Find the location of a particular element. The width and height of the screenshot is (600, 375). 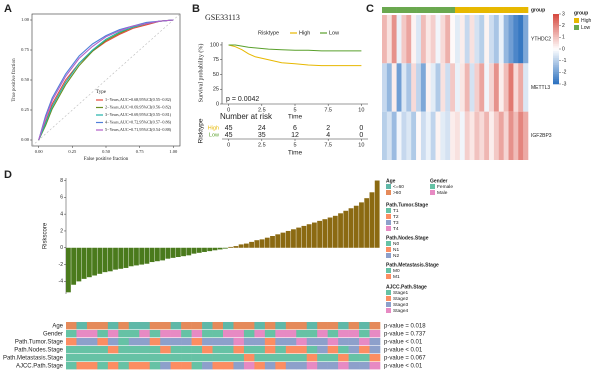

legend-label: Stage3 is located at coordinates (401, 305).